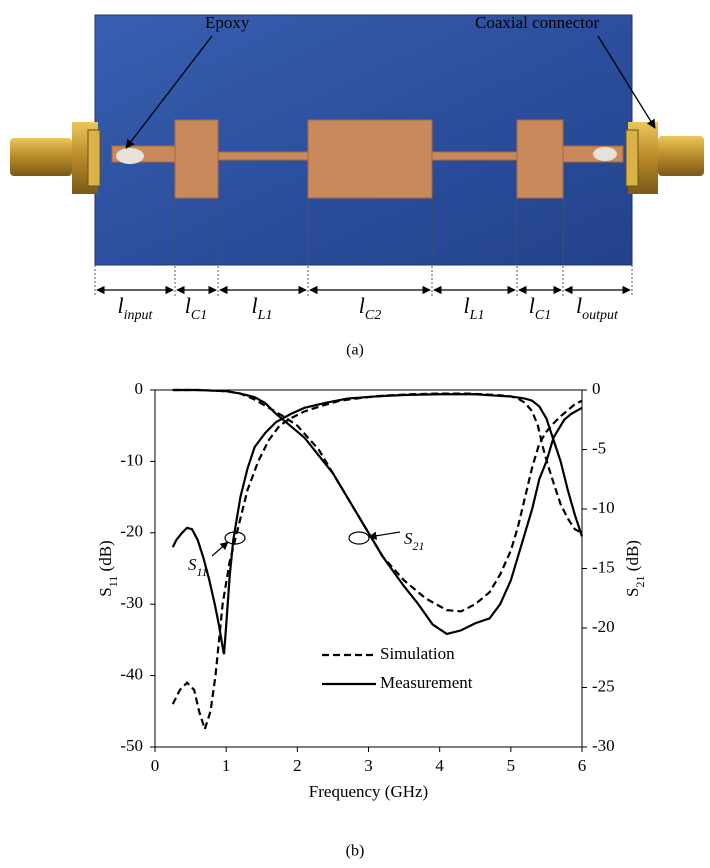  What do you see at coordinates (368, 791) in the screenshot?
I see `x-axis-label: Frequency (GHz)` at bounding box center [368, 791].